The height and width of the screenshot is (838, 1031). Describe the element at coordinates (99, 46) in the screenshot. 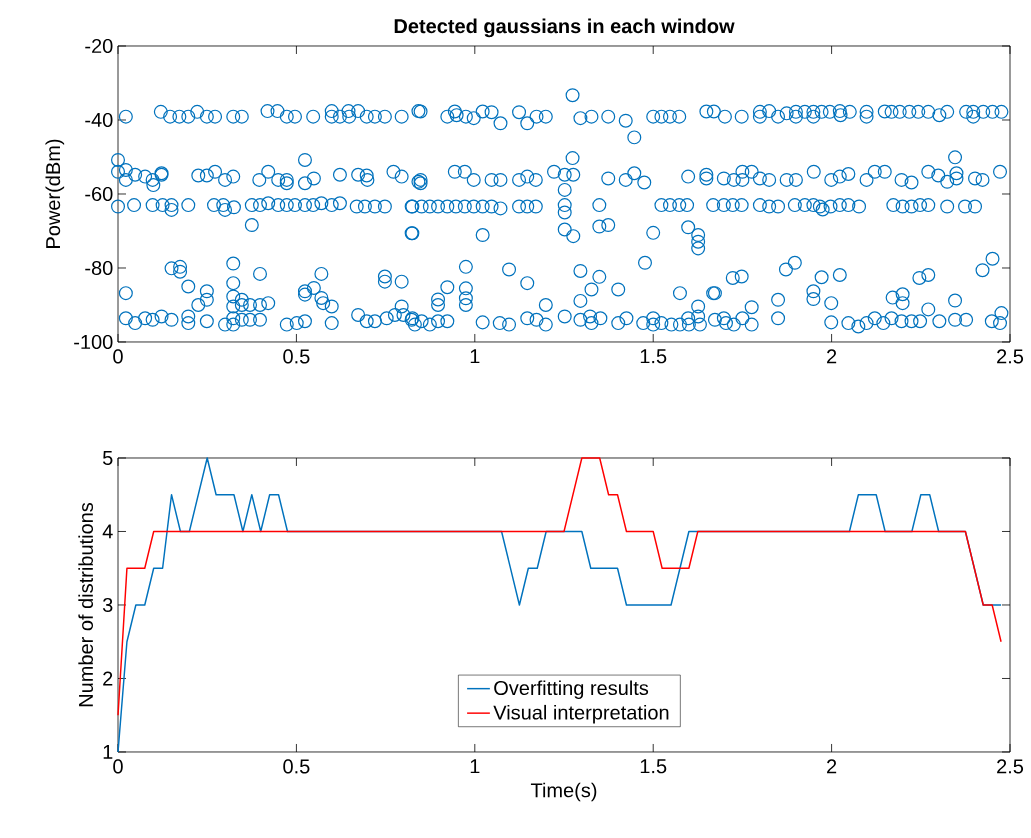

I see `y-tick-label: -20` at that location.